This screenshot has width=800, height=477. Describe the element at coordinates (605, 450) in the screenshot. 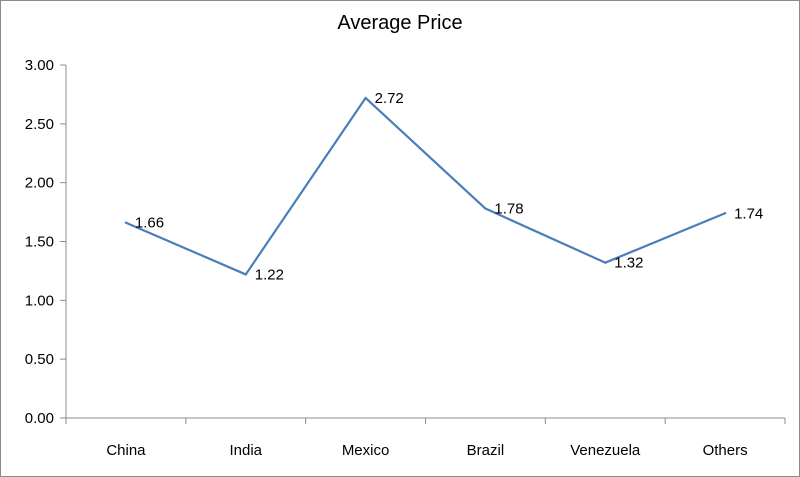

I see `x-tick-label: Venezuela` at that location.